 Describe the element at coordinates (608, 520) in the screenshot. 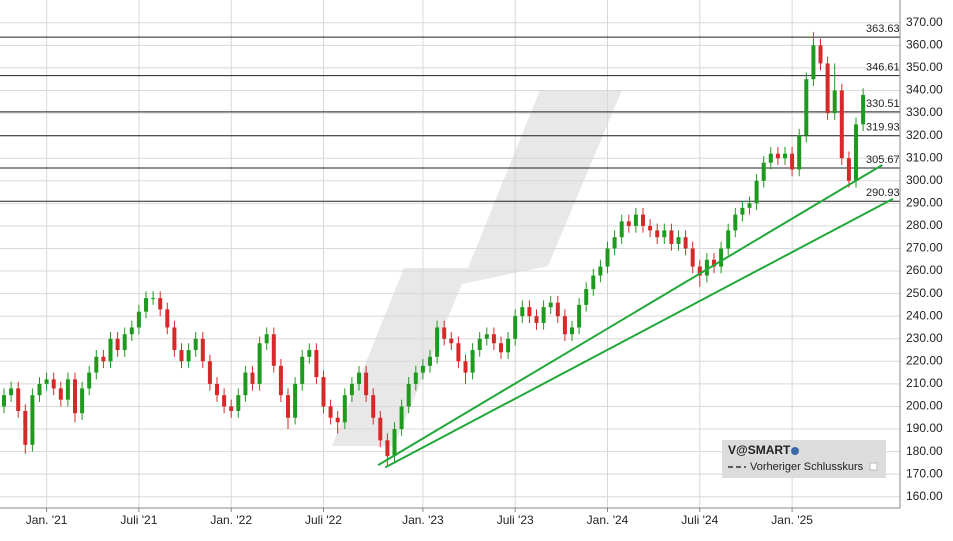

I see `x-tick-label: Jan. '24` at that location.